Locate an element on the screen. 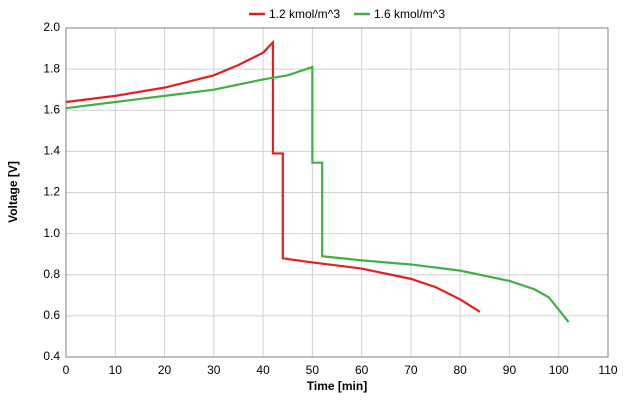 This screenshot has height=400, width=624. x-tick-label: 0 is located at coordinates (66, 370).